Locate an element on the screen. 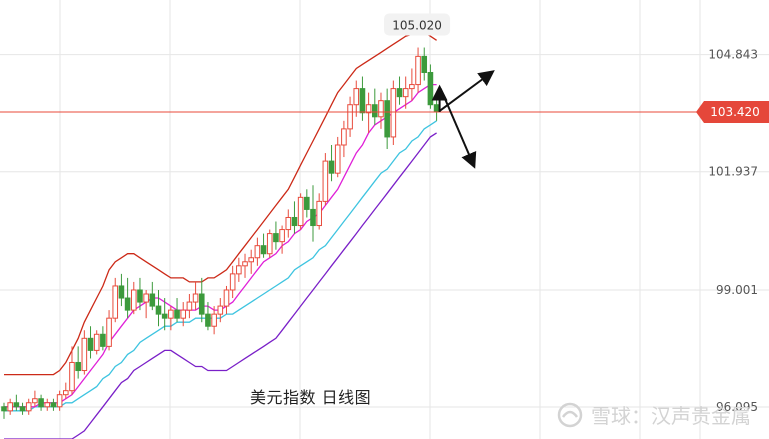 The width and height of the screenshot is (769, 439). current-price-tag-box is located at coordinates (732, 111).